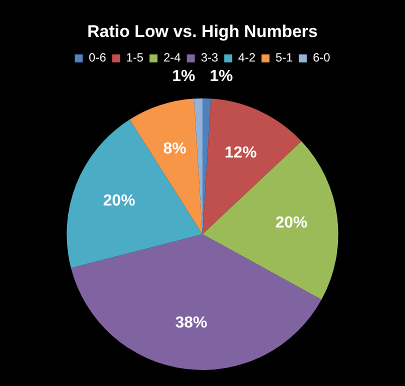  Describe the element at coordinates (240, 153) in the screenshot. I see `data-label: 12%` at that location.